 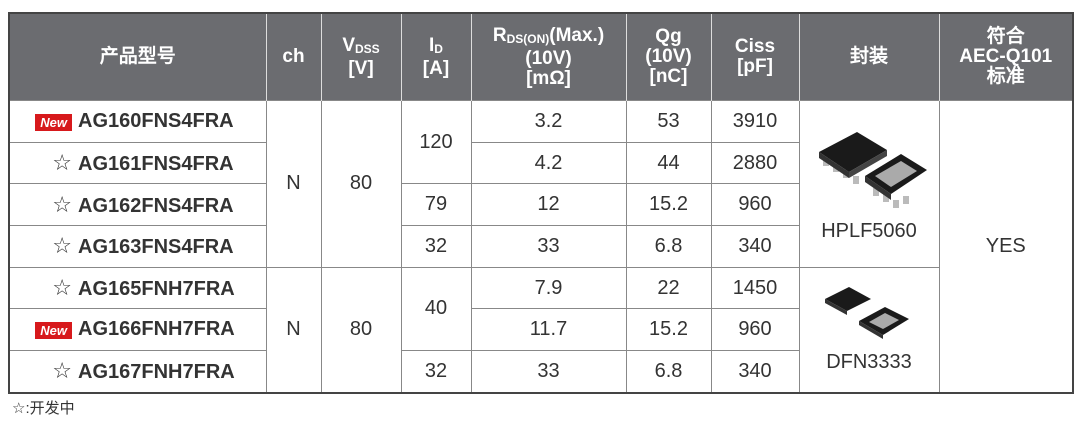 I want to click on row: ☆ AG162FNS4FRA 79 12 15.2 960, so click(x=540, y=205).